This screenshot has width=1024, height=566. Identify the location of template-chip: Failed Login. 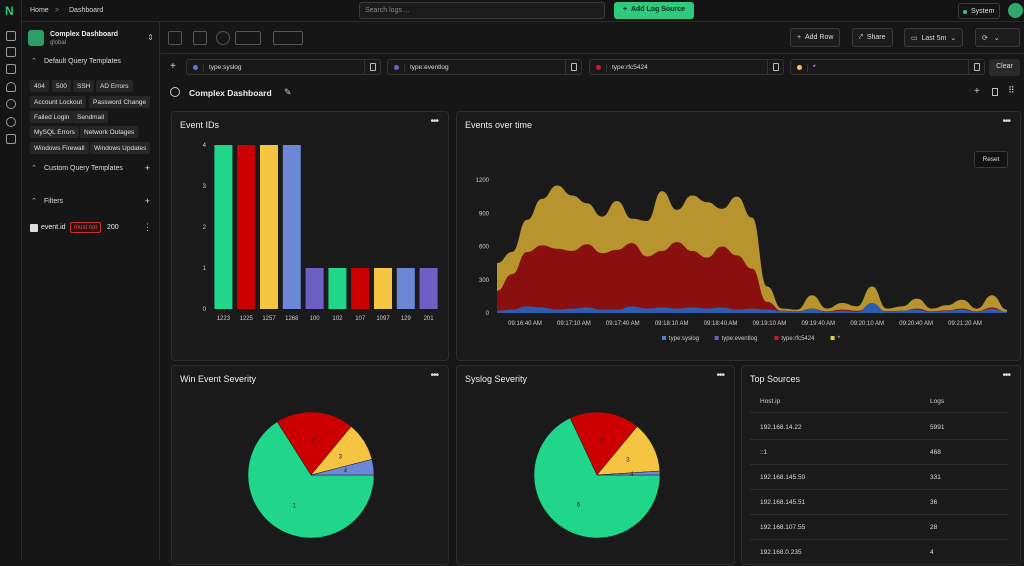
(52, 117).